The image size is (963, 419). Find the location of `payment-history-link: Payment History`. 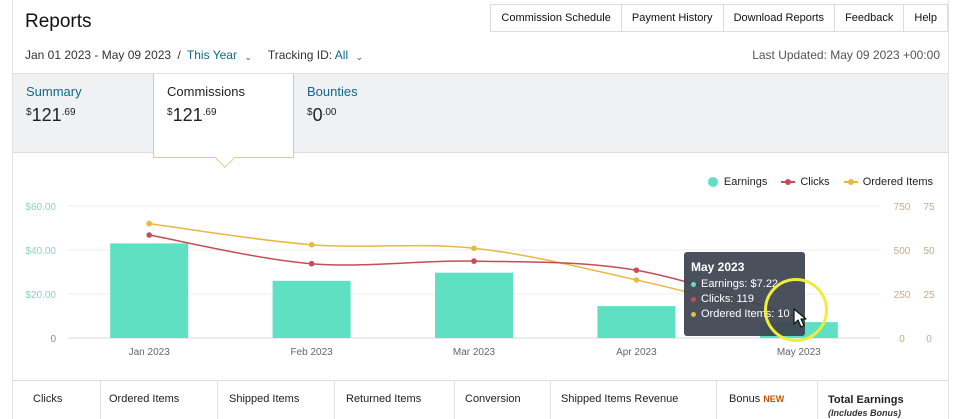

payment-history-link: Payment History is located at coordinates (671, 18).